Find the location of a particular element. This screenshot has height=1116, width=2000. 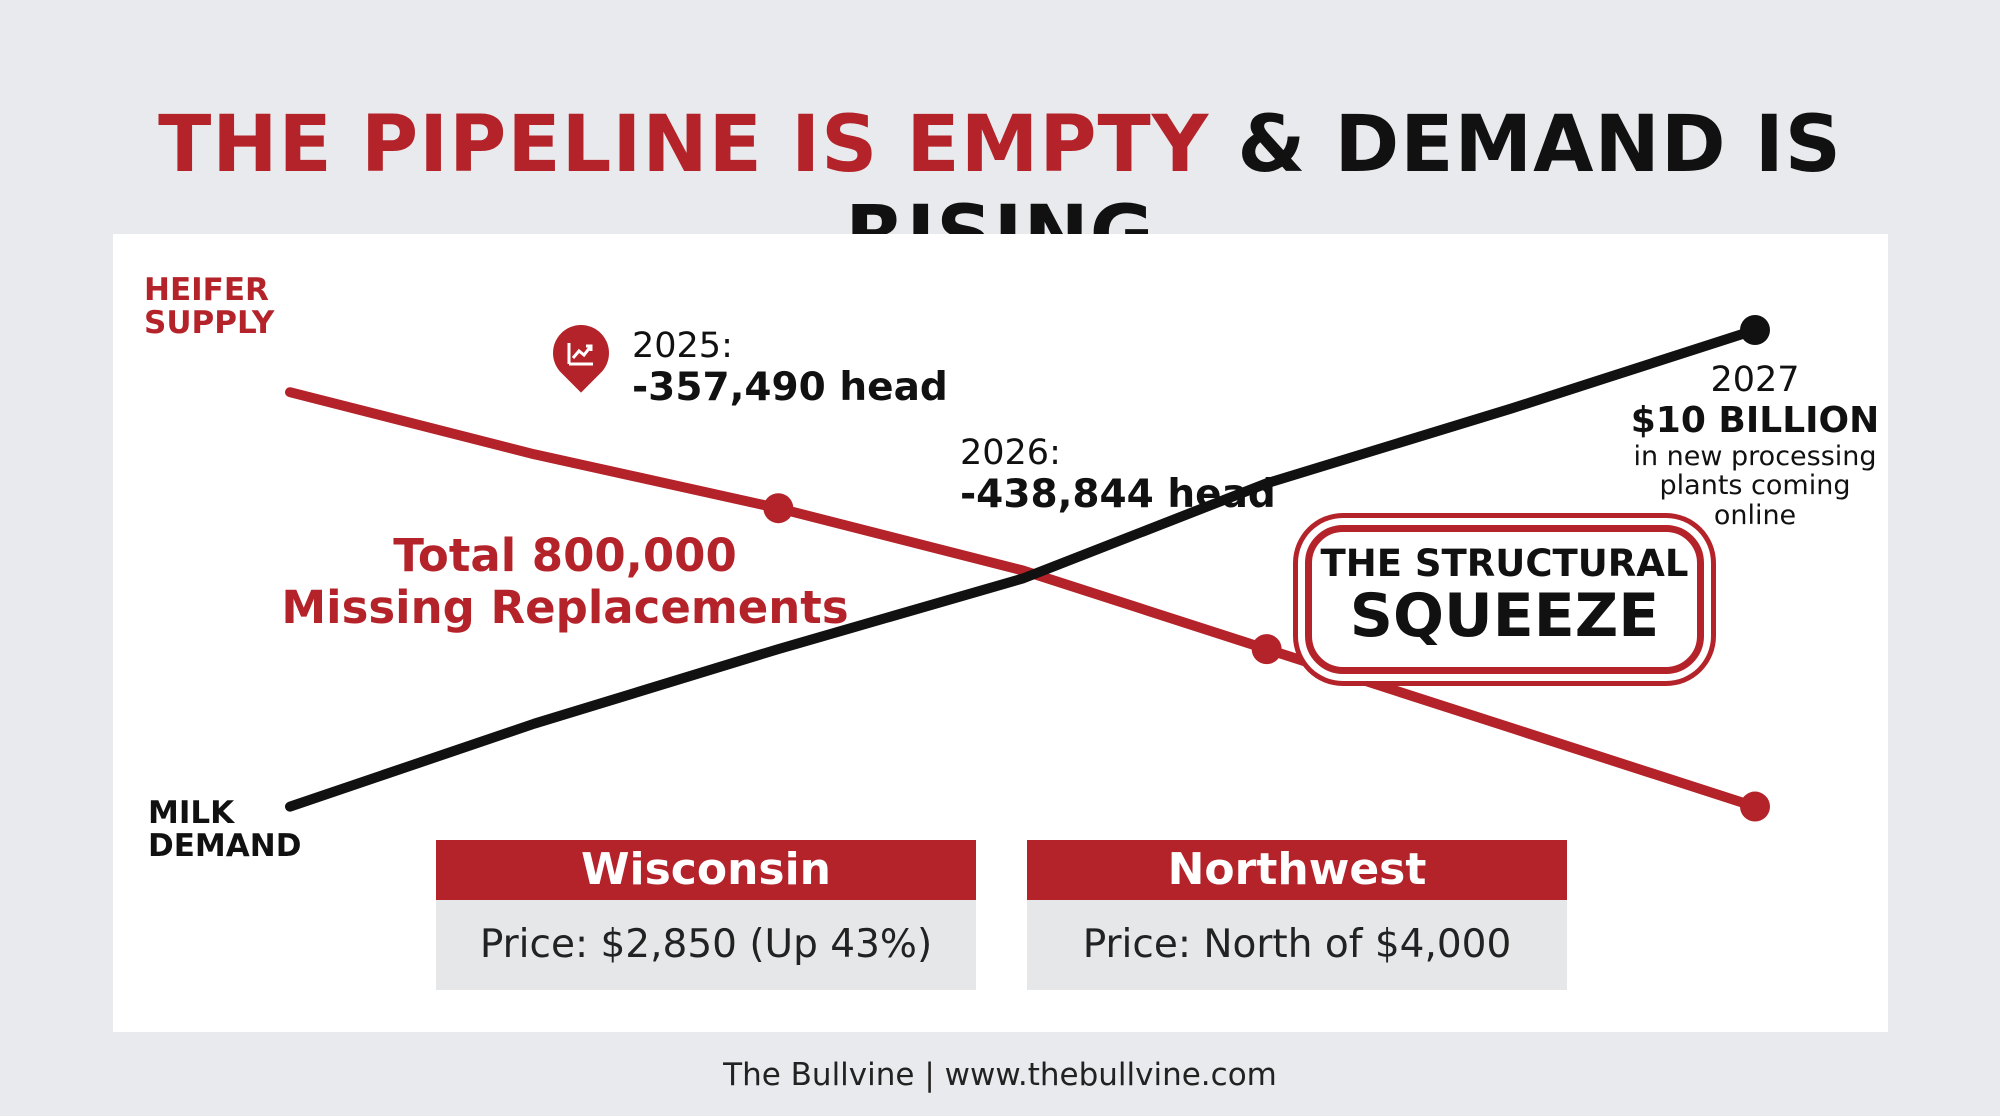

heifer-supply-label: HEIFER SUPPLY is located at coordinates (209, 306).